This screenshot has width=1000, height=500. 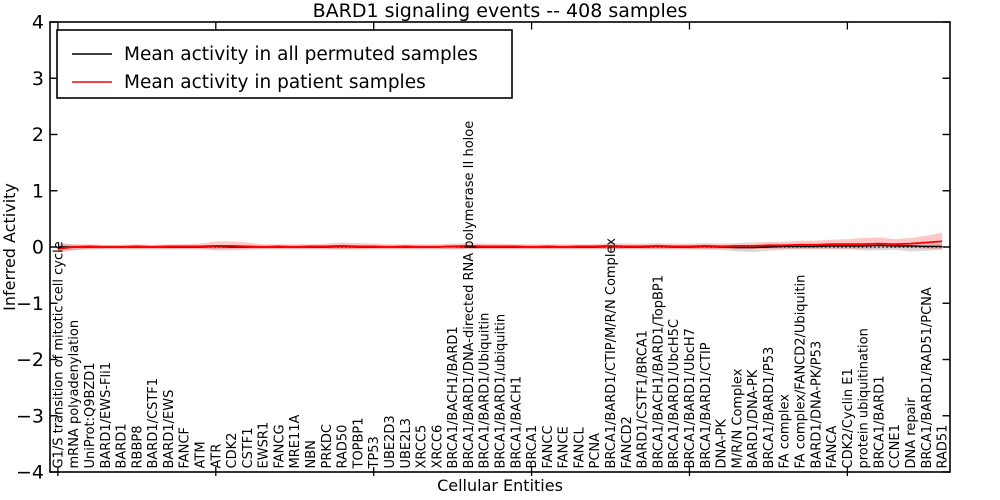 What do you see at coordinates (737, 418) in the screenshot?
I see `x-category-label: M/R/N Complex` at bounding box center [737, 418].